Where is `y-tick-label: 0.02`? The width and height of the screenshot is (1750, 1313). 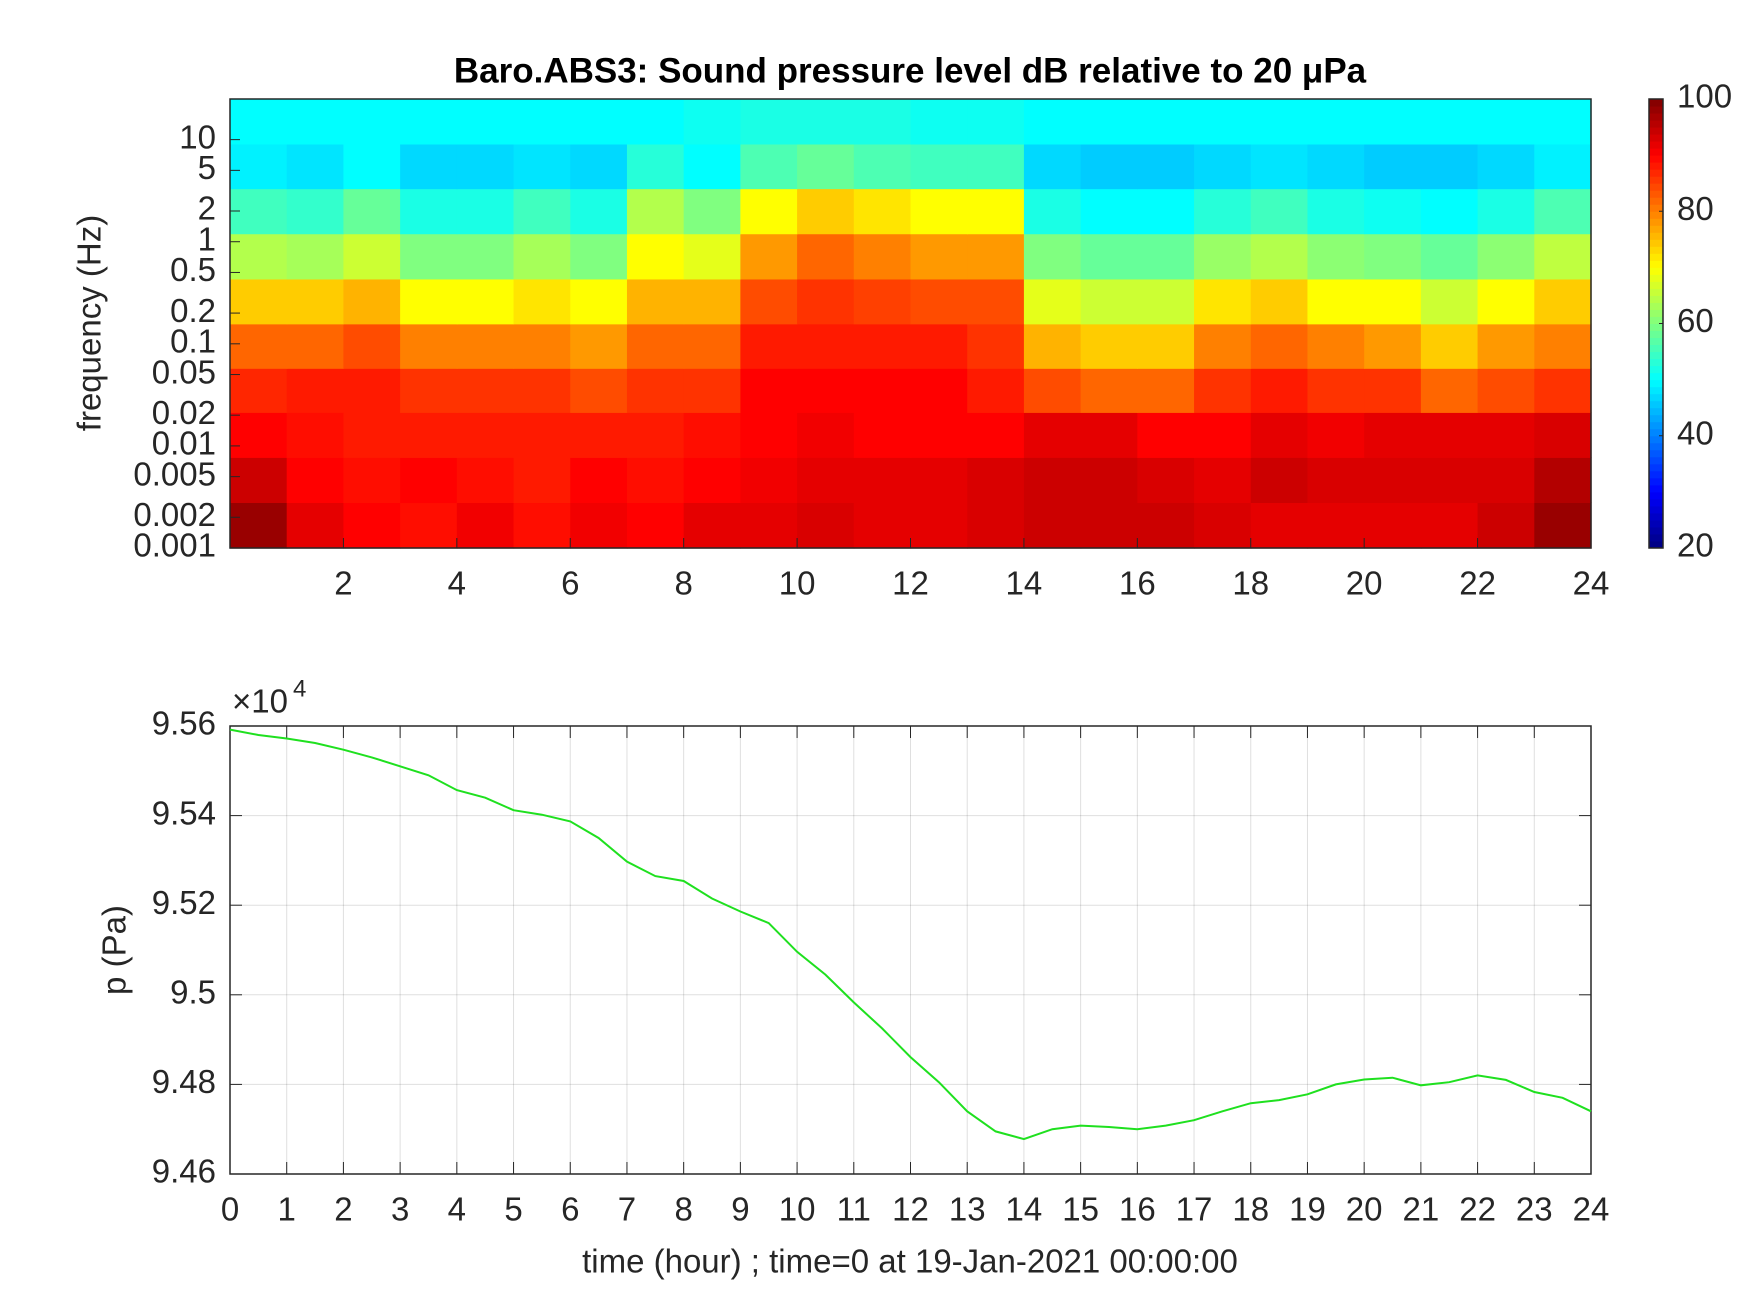
y-tick-label: 0.02 is located at coordinates (184, 412).